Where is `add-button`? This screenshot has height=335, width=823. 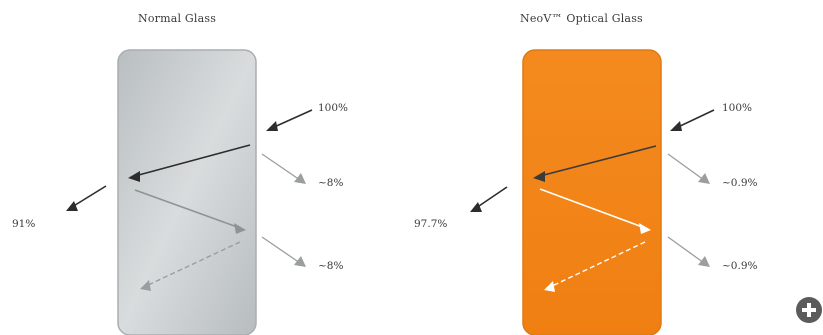 add-button is located at coordinates (809, 310).